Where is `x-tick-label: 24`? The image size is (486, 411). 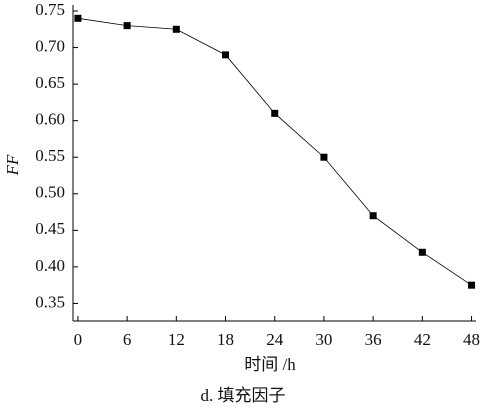 x-tick-label: 24 is located at coordinates (275, 339).